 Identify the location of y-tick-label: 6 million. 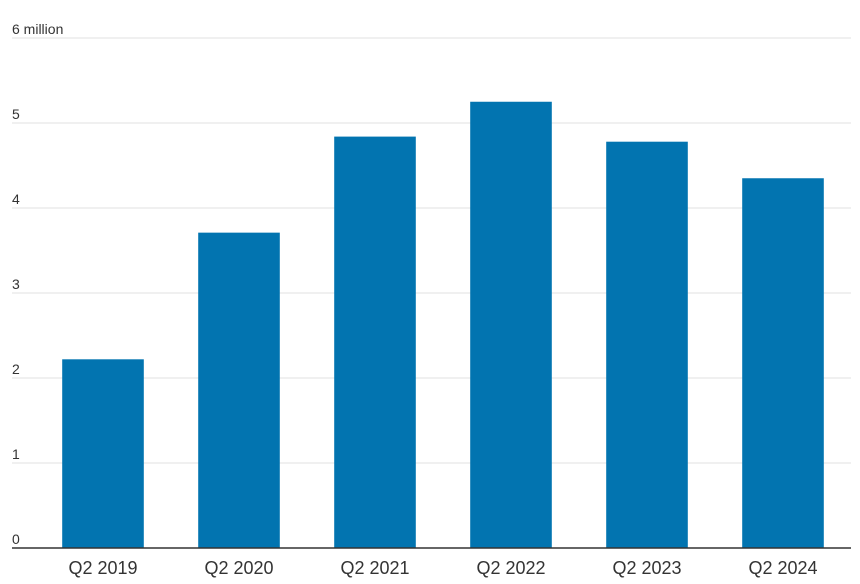
(37, 29).